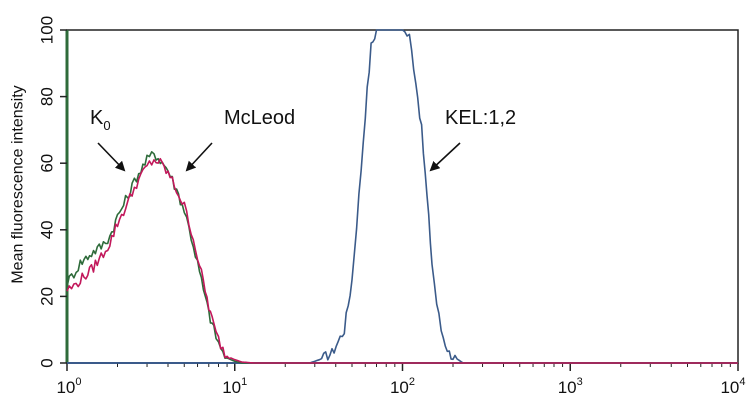  What do you see at coordinates (47, 229) in the screenshot?
I see `y-tick-label: 40` at bounding box center [47, 229].